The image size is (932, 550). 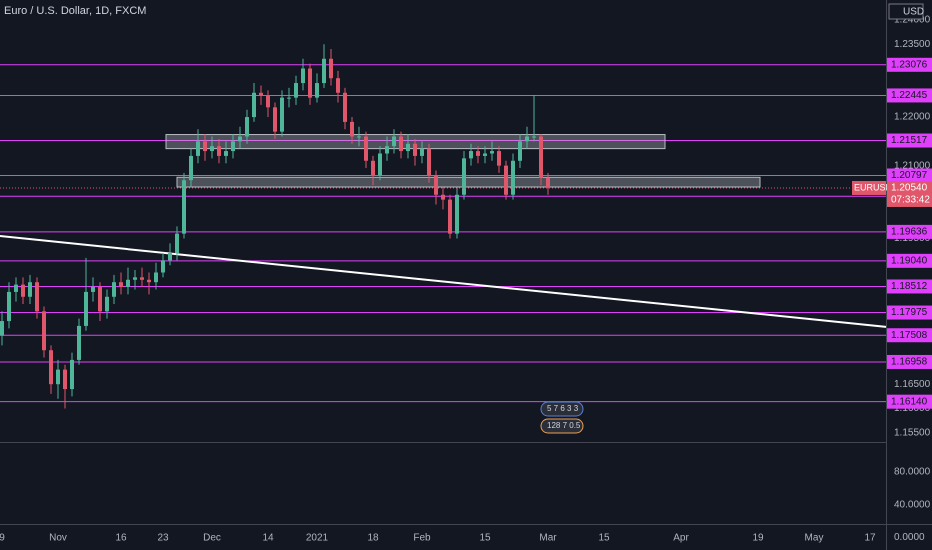 What do you see at coordinates (814, 538) in the screenshot?
I see `x-tick-label: May` at bounding box center [814, 538].